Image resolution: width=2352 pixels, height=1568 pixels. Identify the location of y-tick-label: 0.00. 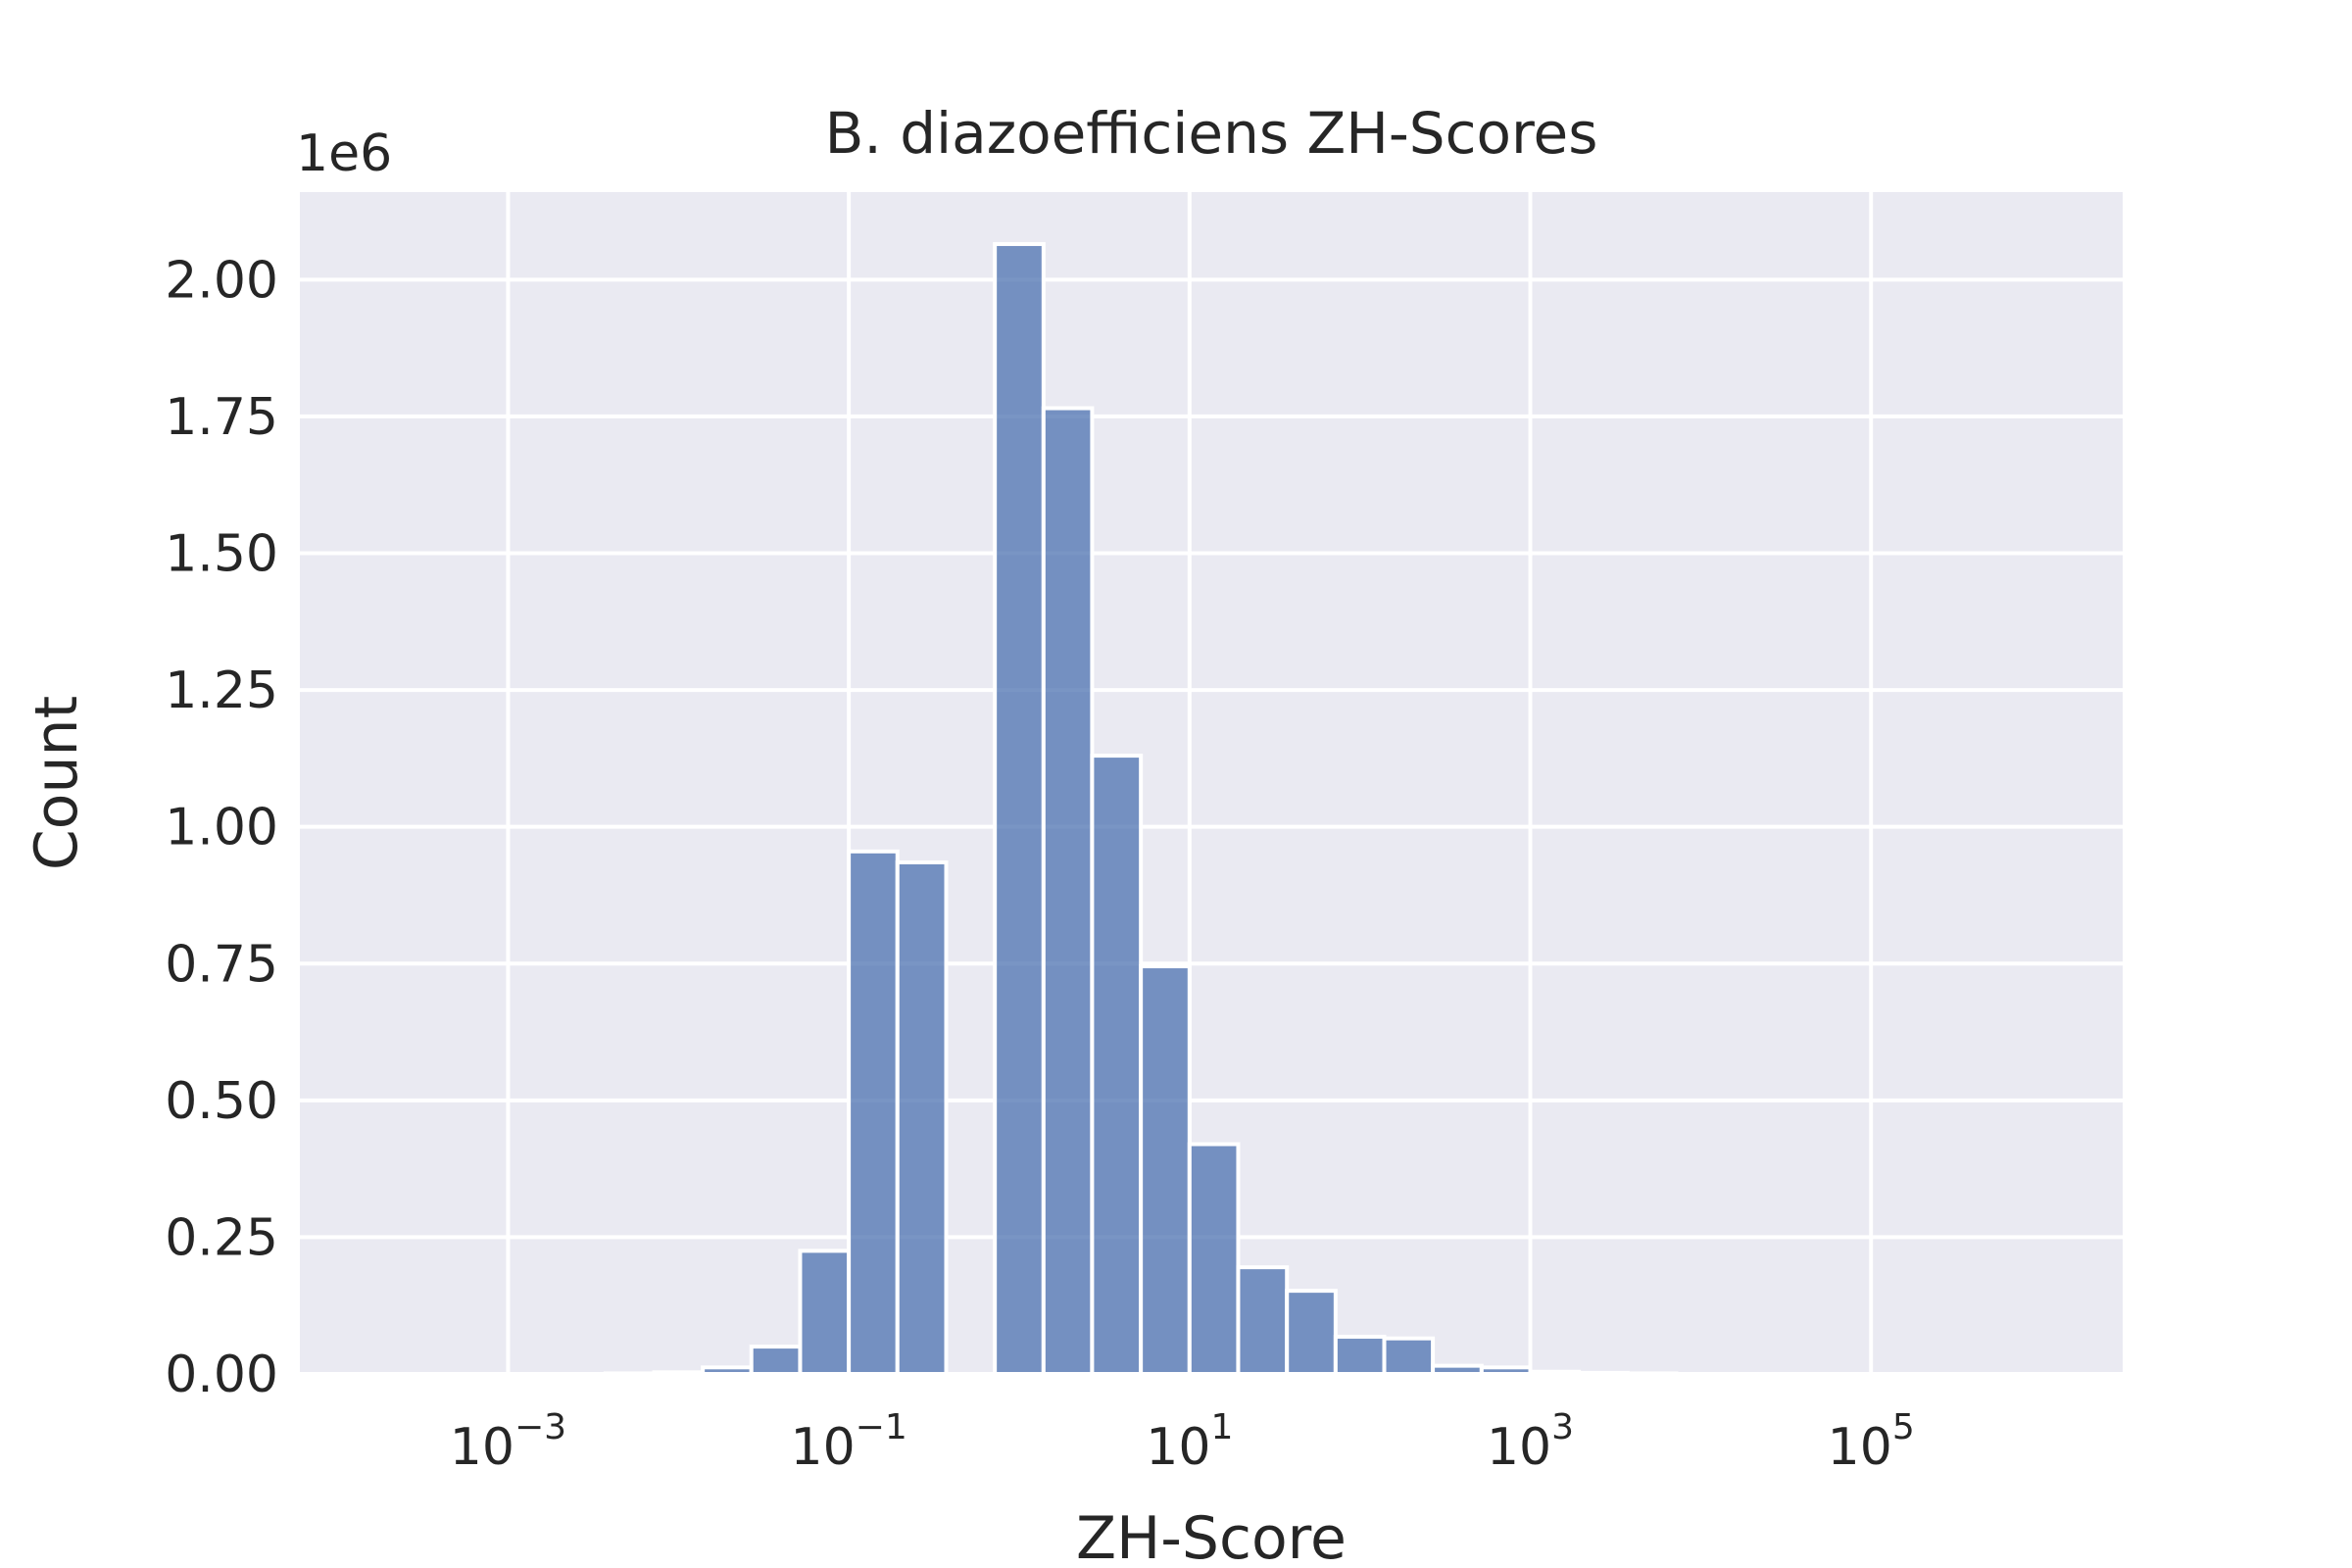
(221, 1375).